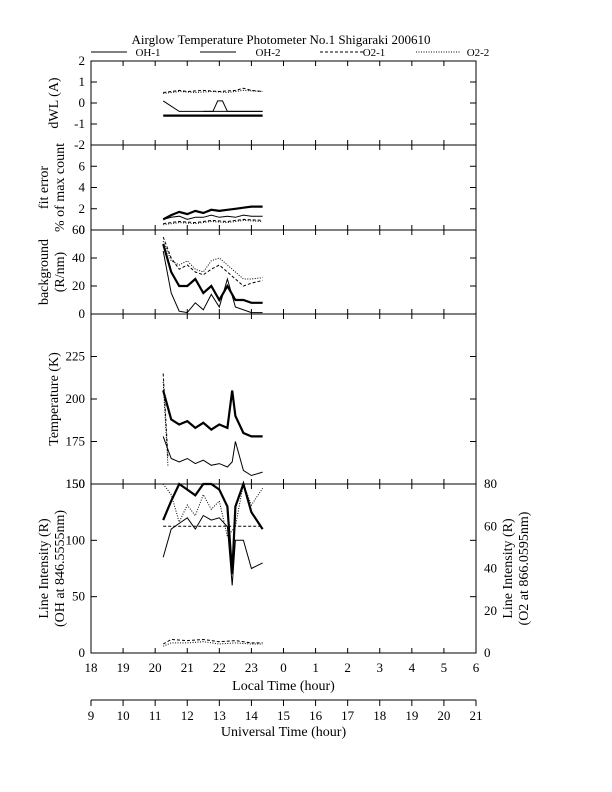 This screenshot has height=792, width=612. What do you see at coordinates (267, 53) in the screenshot?
I see `legend-label-oh-2: OH-2` at bounding box center [267, 53].